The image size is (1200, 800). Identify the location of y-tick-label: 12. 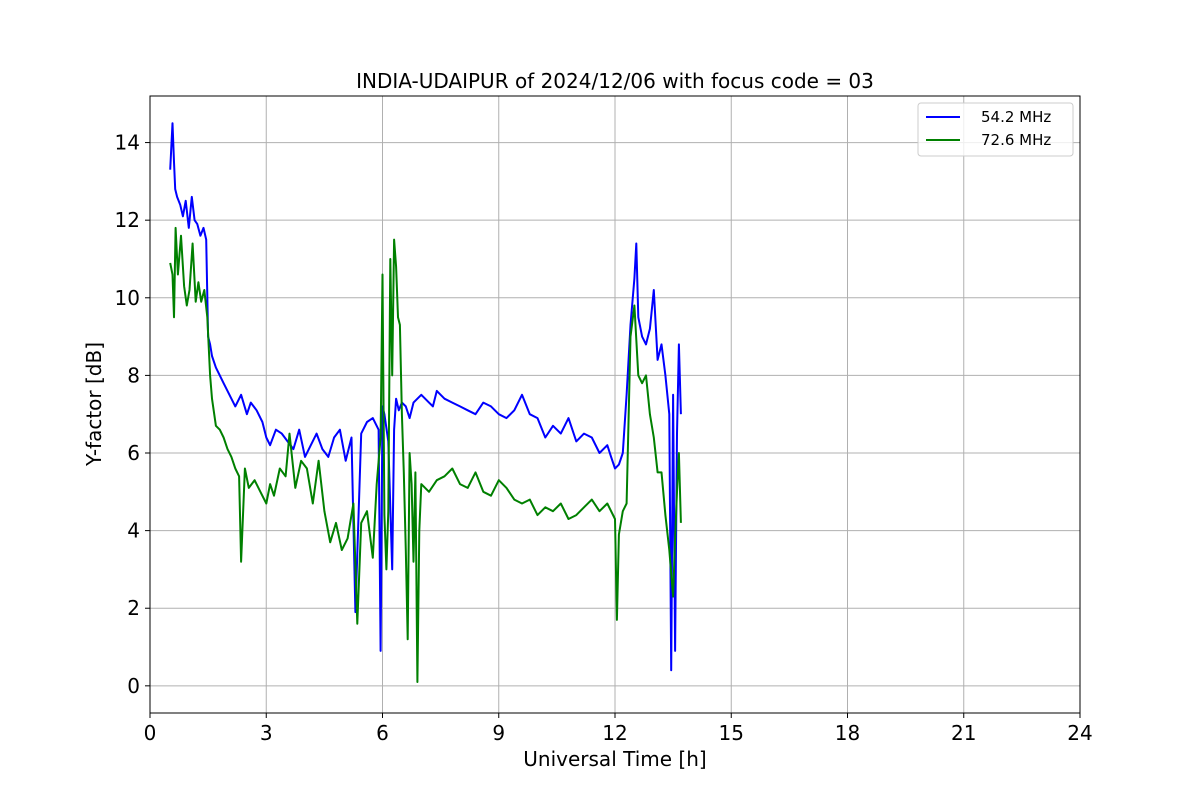
(127, 220).